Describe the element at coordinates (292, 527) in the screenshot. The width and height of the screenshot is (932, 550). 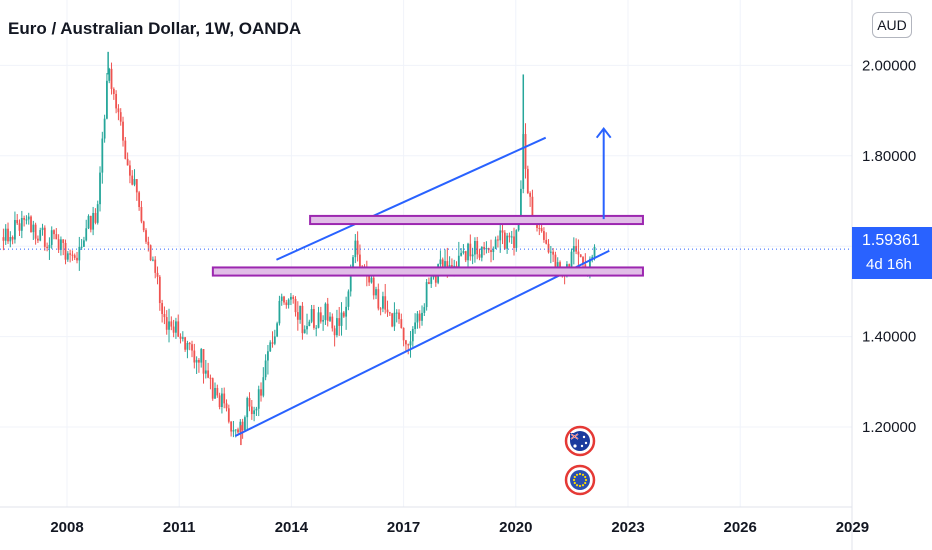
I see `time-tick-label: 2014` at that location.